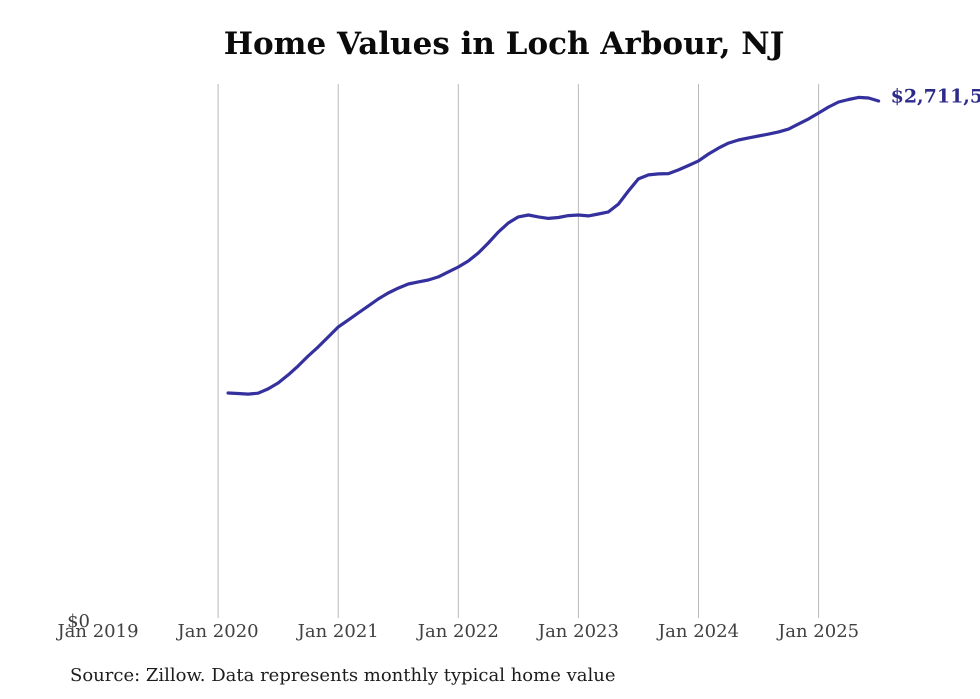  Describe the element at coordinates (577, 631) in the screenshot. I see `x-tick-label: Jan 2023` at that location.